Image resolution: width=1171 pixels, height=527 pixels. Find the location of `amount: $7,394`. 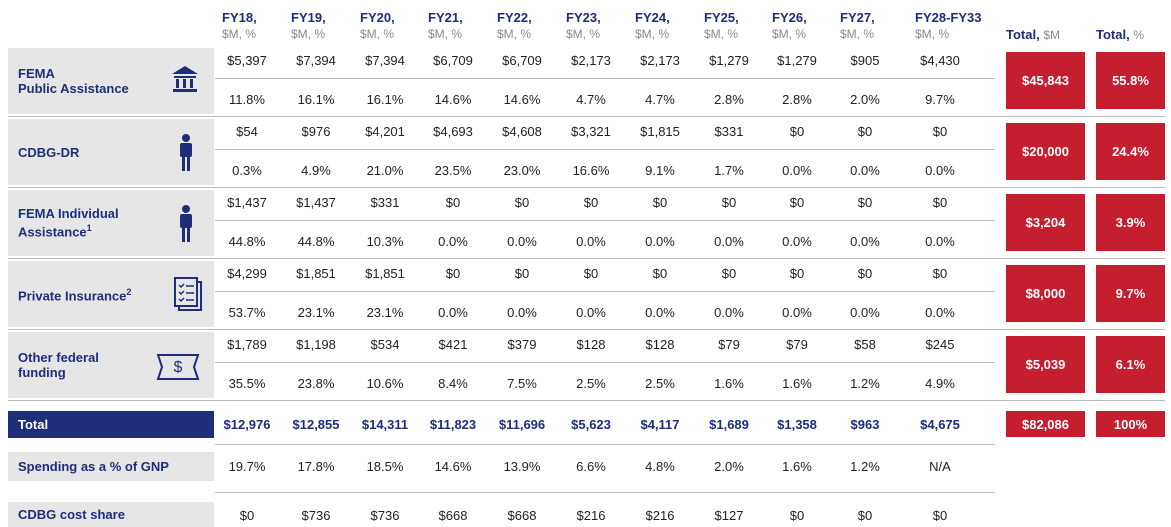

amount: $7,394 is located at coordinates (316, 60).